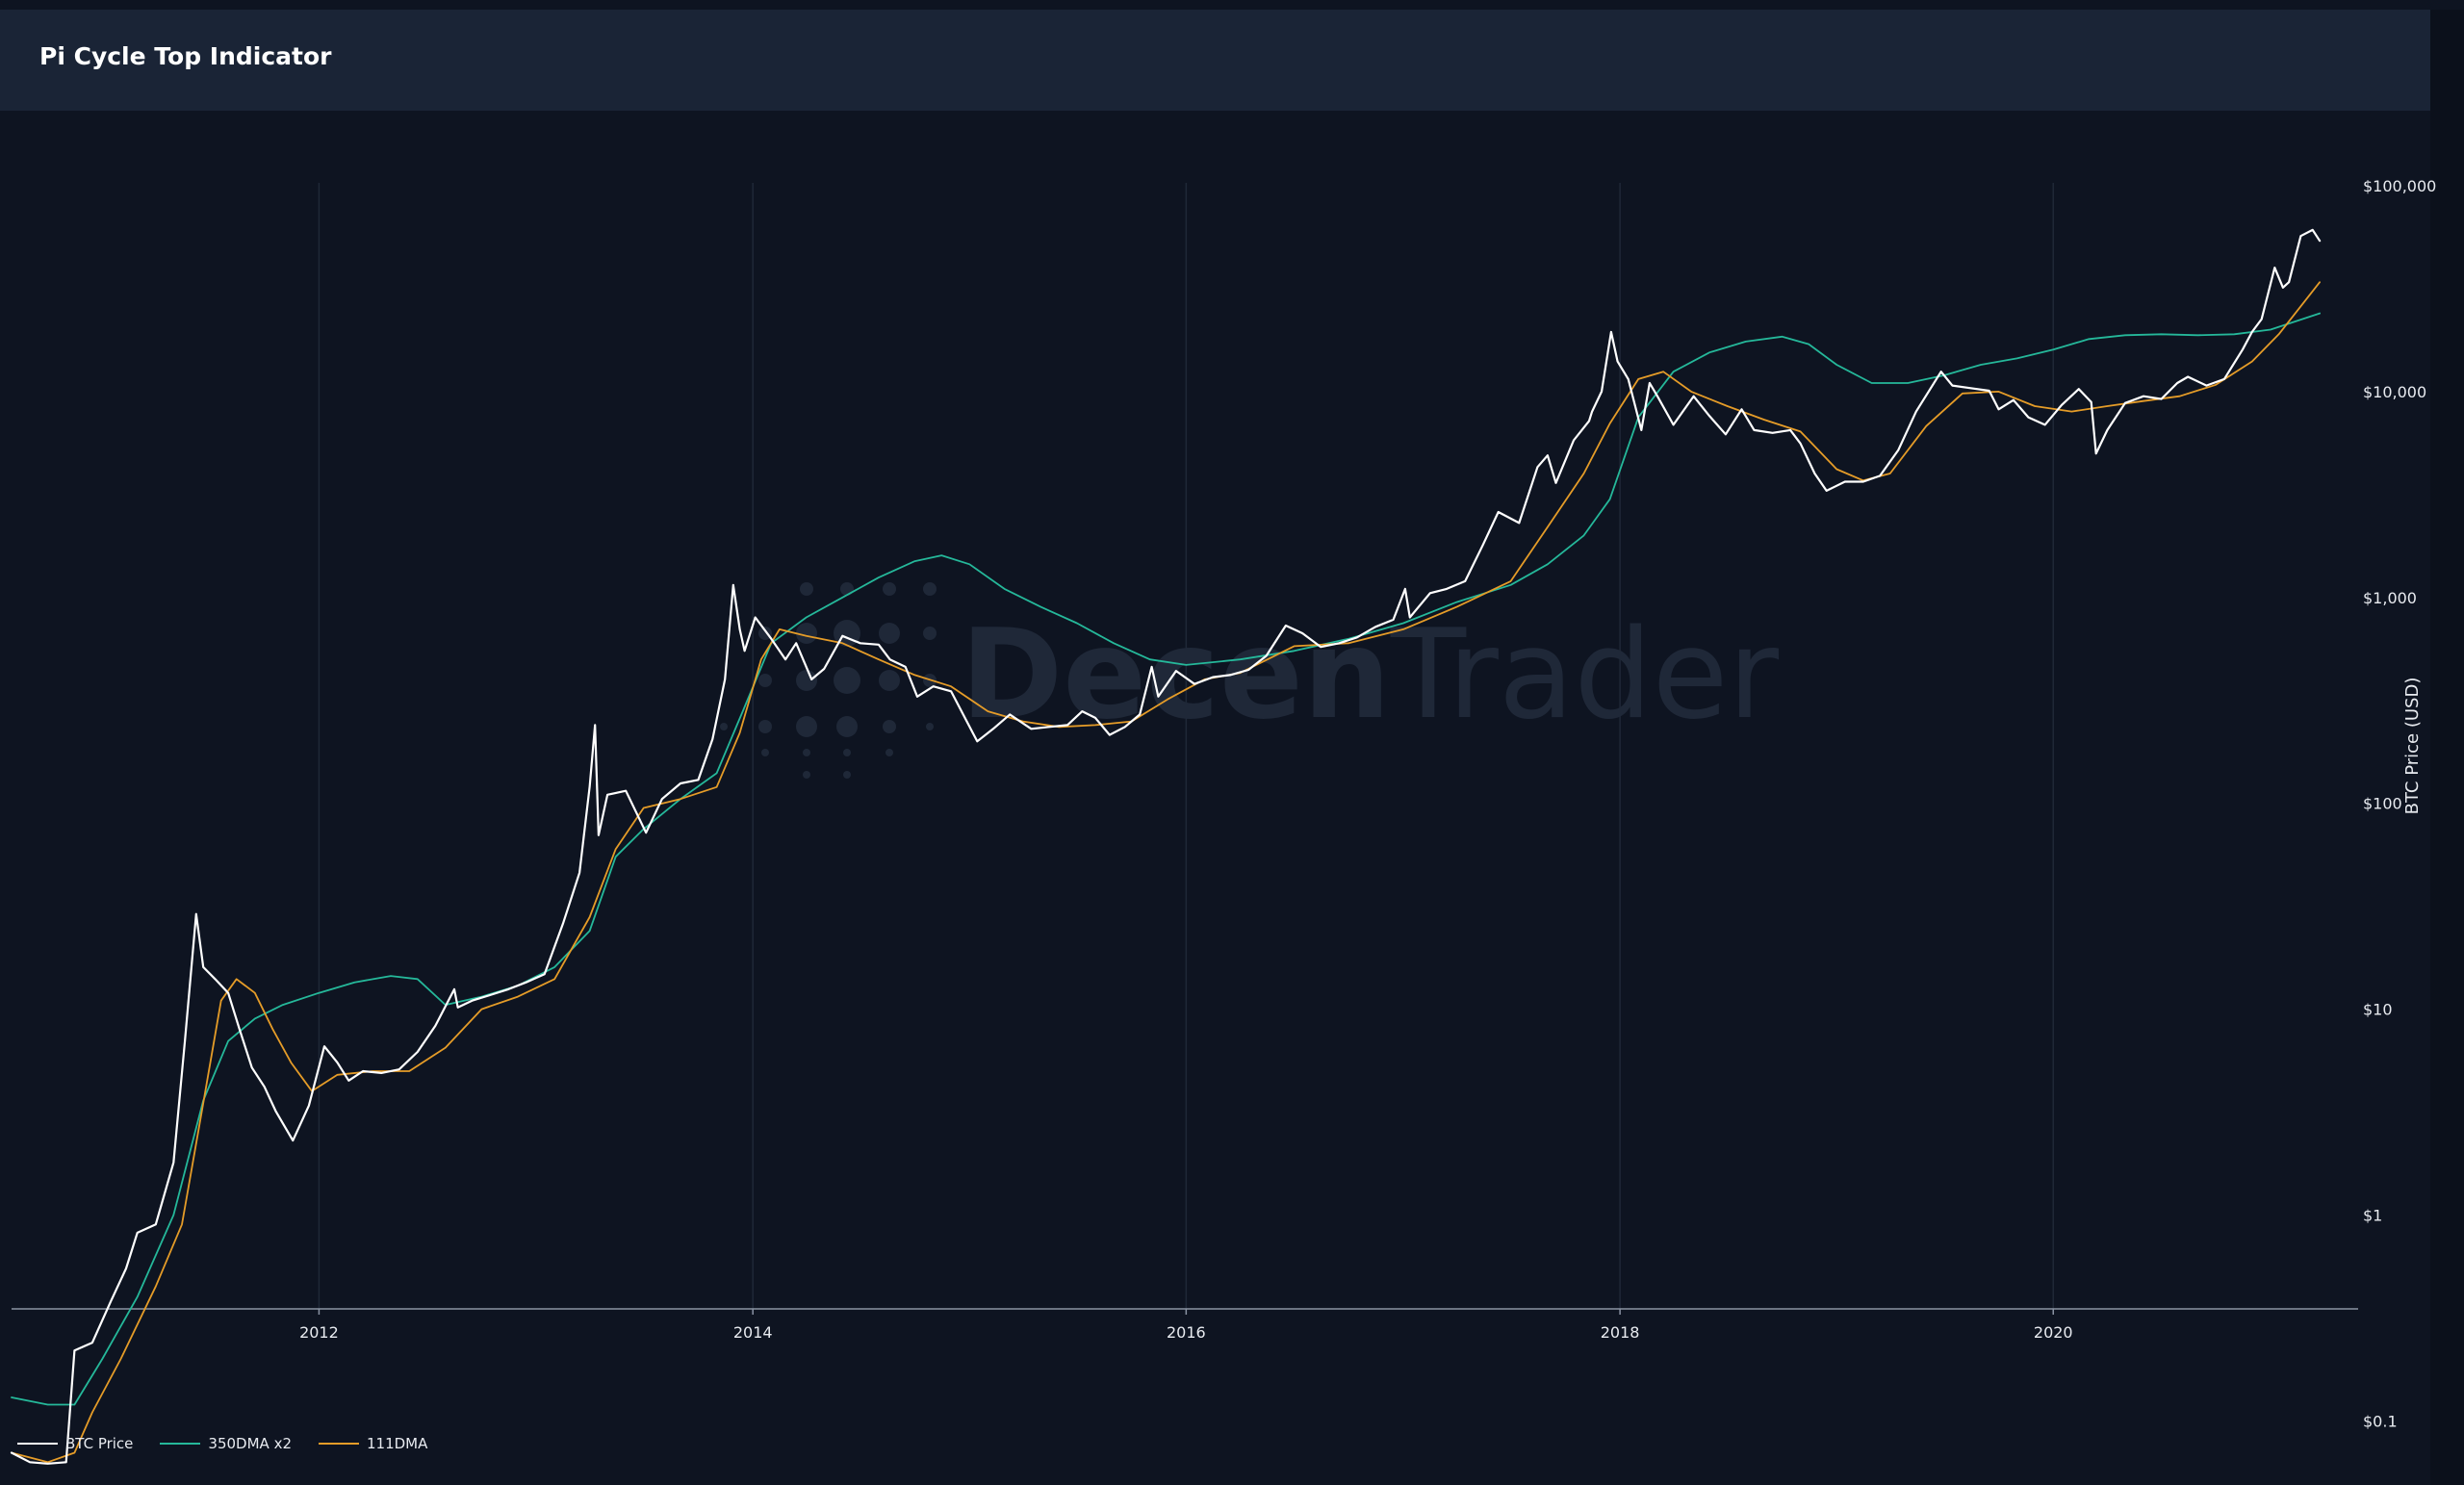 The image size is (2464, 1485). Describe the element at coordinates (180, 1444) in the screenshot. I see `legend-swatch-350dma-x2` at that location.